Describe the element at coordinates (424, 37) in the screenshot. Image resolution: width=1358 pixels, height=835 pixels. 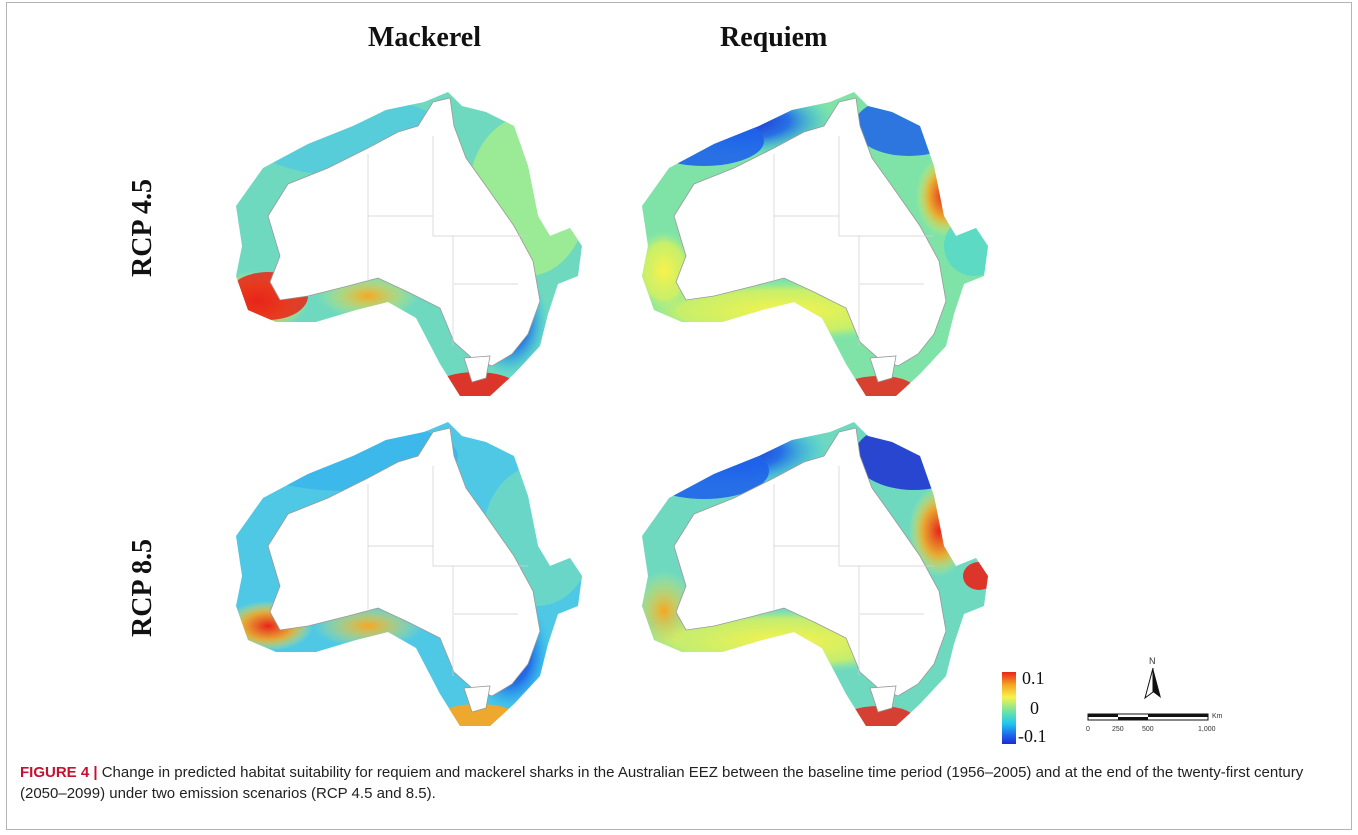
I see `column-header-mackerel: Mackerel` at that location.